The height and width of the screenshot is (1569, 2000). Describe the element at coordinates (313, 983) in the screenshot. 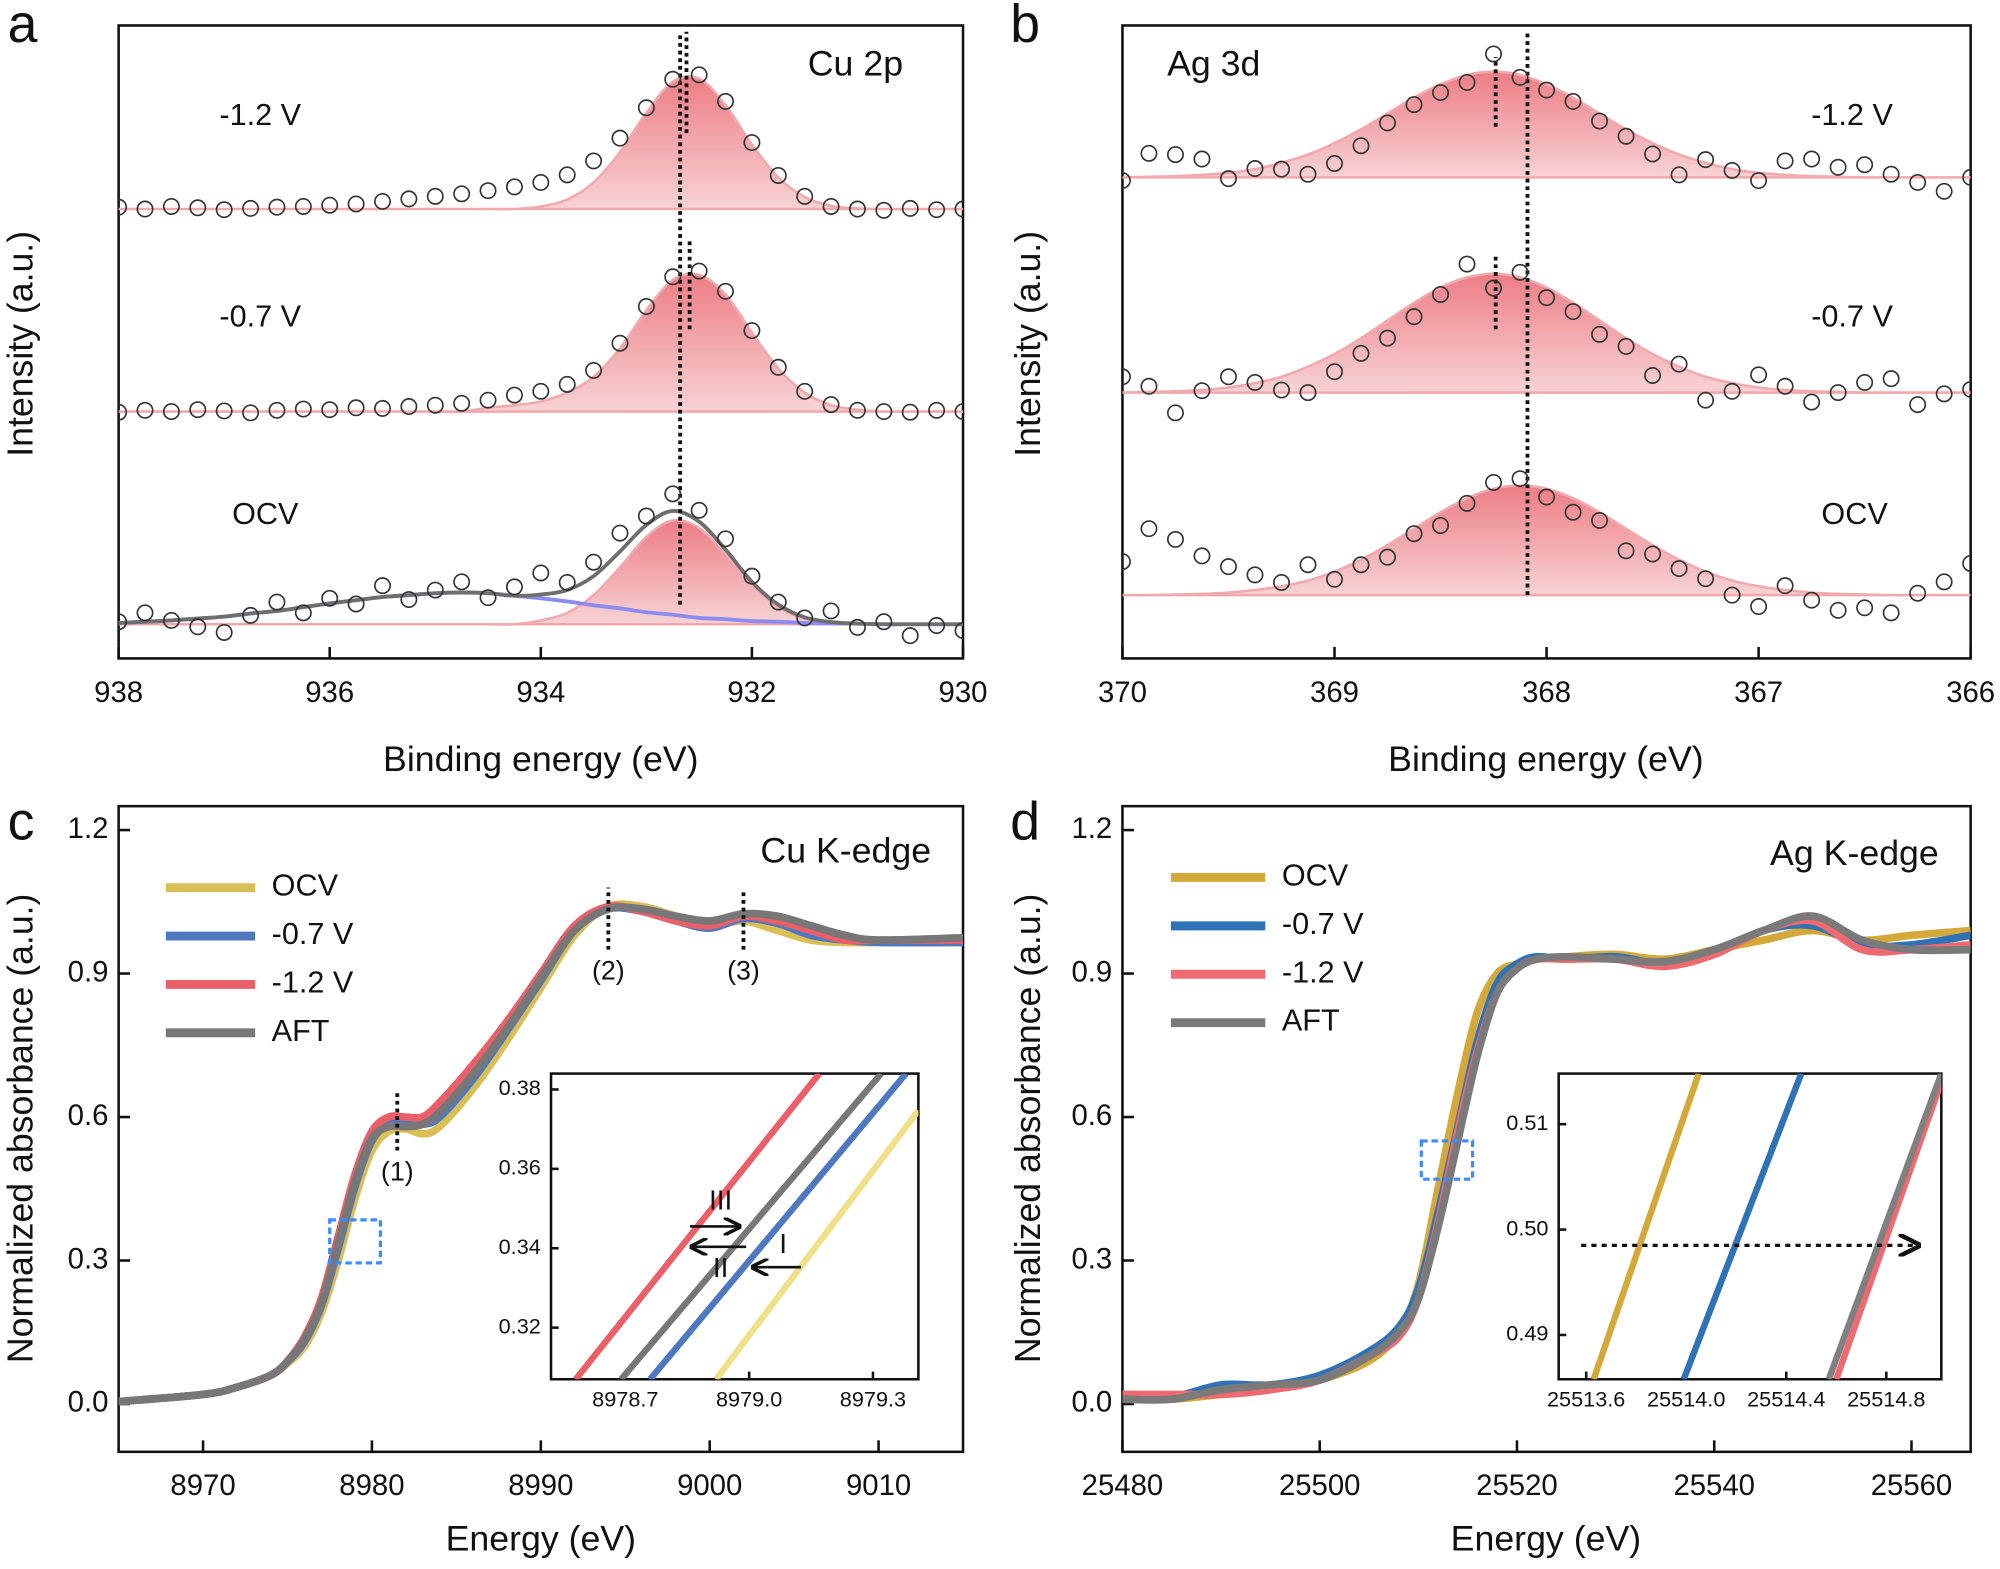

I see `legend-label: -1.2 V` at that location.